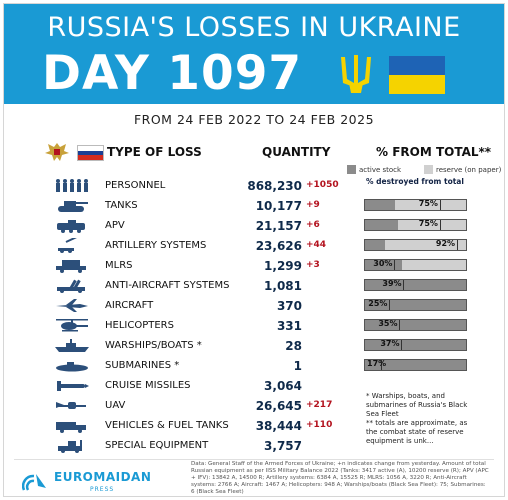  I want to click on ukraine-flag, so click(417, 75).